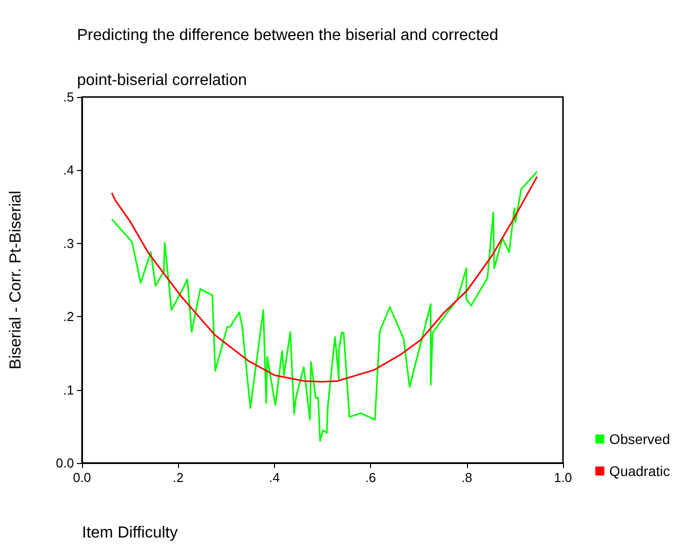  I want to click on x-tick-label: .8, so click(466, 477).